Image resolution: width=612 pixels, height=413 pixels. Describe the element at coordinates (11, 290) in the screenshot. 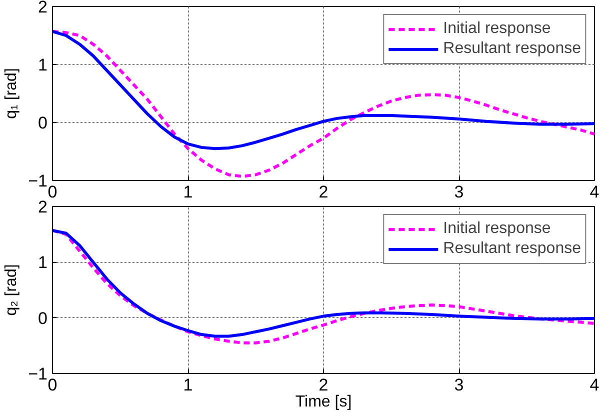

I see `y-axis-title: q₂ [rad]` at that location.